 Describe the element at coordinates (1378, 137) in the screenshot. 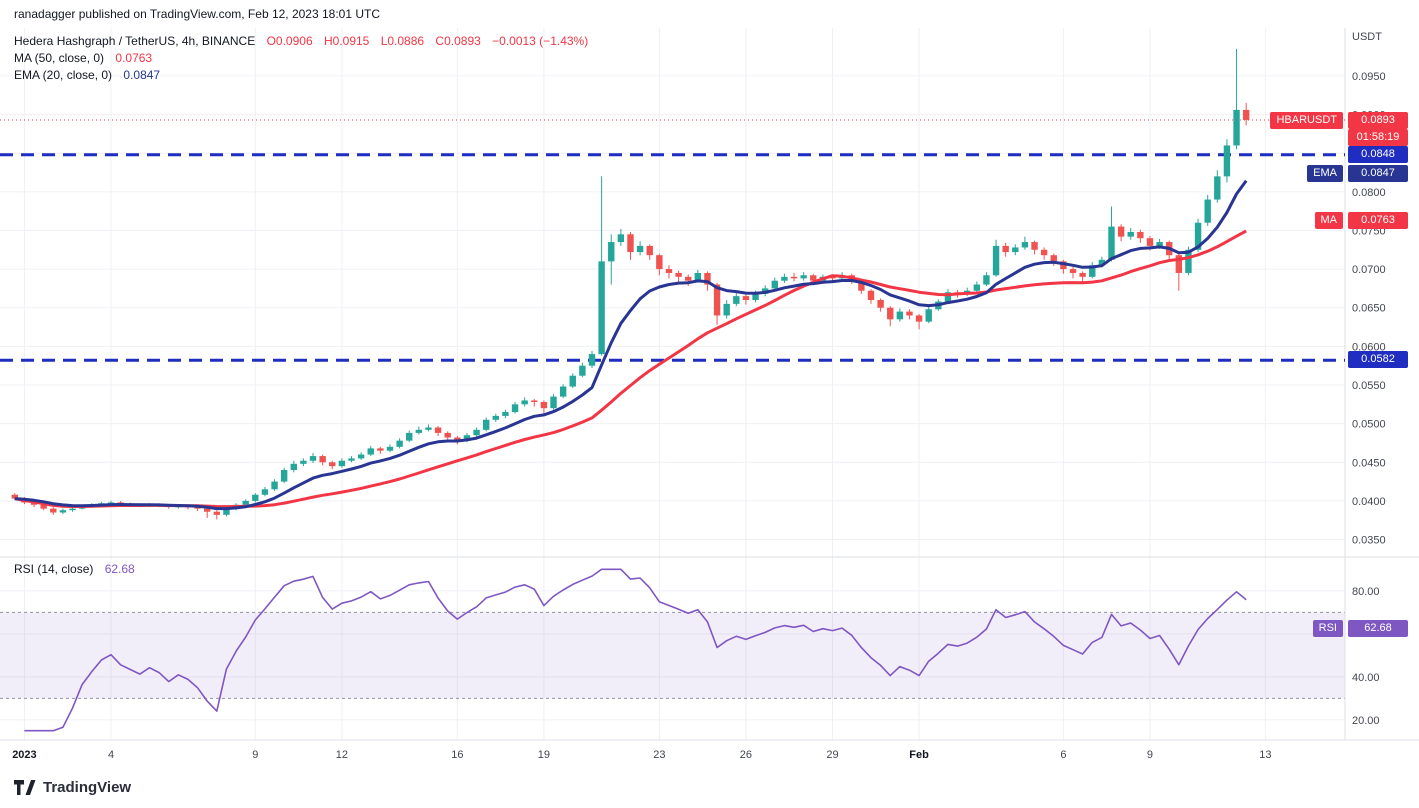

I see `bar-countdown-badge: 01:58:19` at that location.